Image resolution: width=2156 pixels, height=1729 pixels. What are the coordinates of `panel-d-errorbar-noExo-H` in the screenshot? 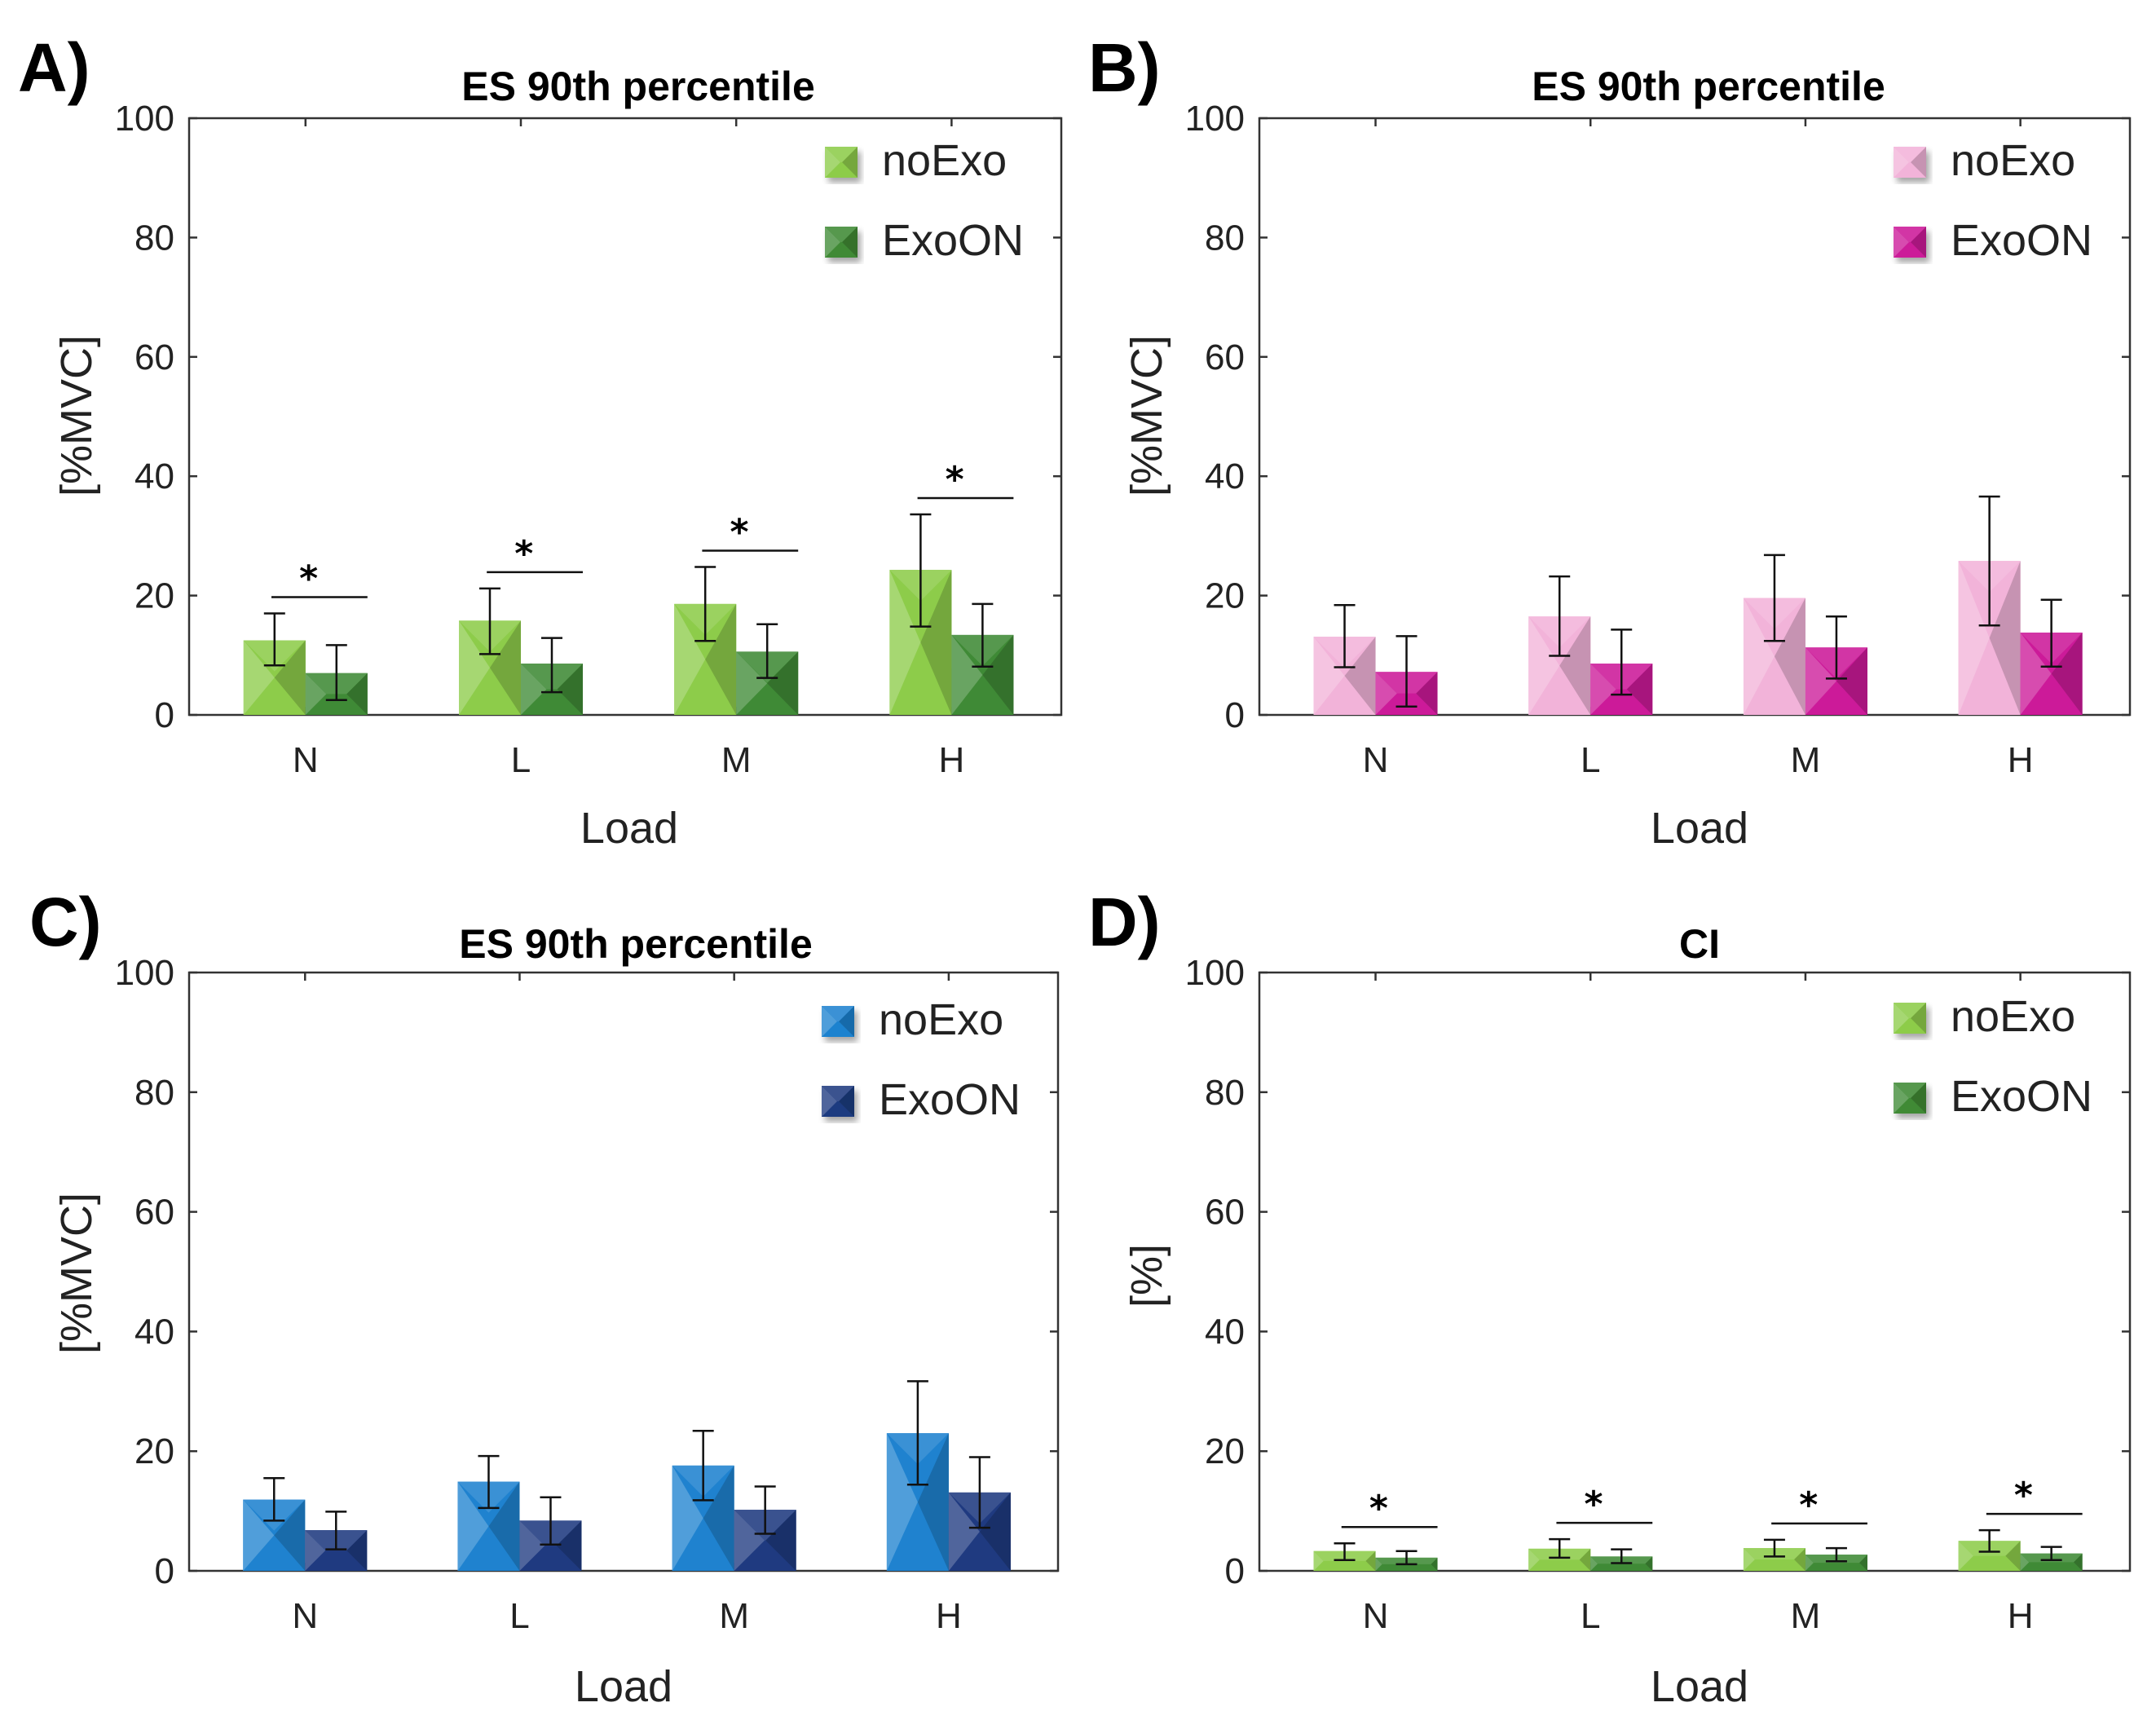 It's located at (1989, 1540).